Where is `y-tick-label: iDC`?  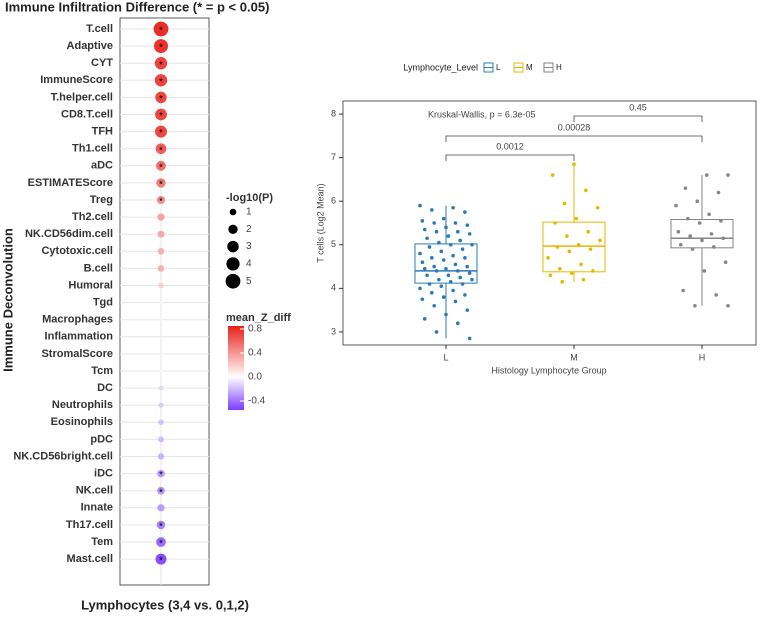 y-tick-label: iDC is located at coordinates (103, 474).